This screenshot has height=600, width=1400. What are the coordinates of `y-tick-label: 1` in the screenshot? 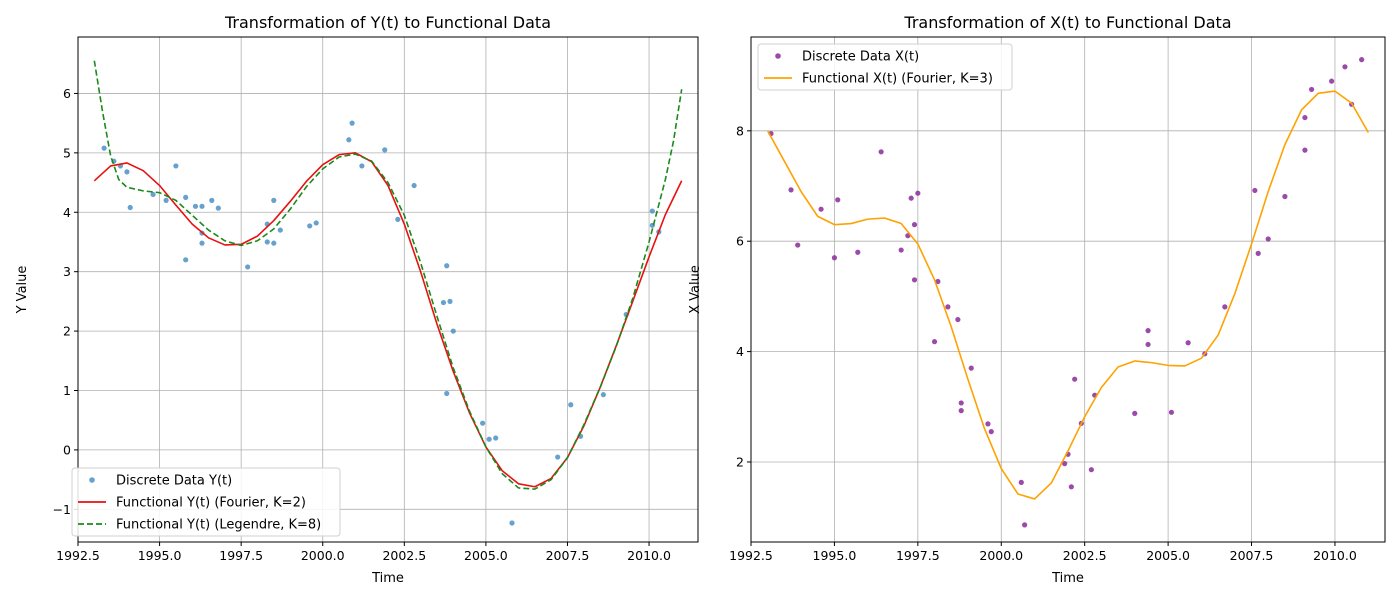 It's located at (67, 390).